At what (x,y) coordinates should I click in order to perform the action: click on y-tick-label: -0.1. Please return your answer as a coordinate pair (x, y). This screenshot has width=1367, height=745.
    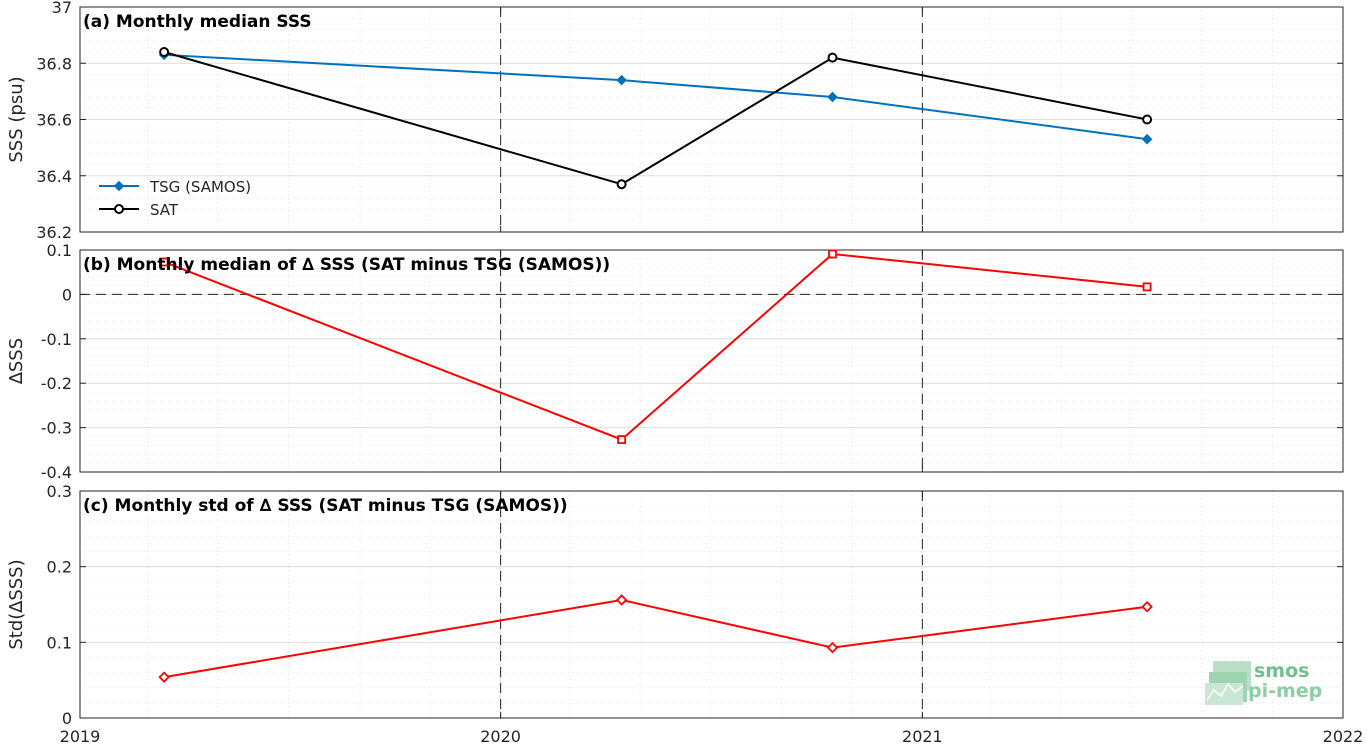
    Looking at the image, I should click on (56, 339).